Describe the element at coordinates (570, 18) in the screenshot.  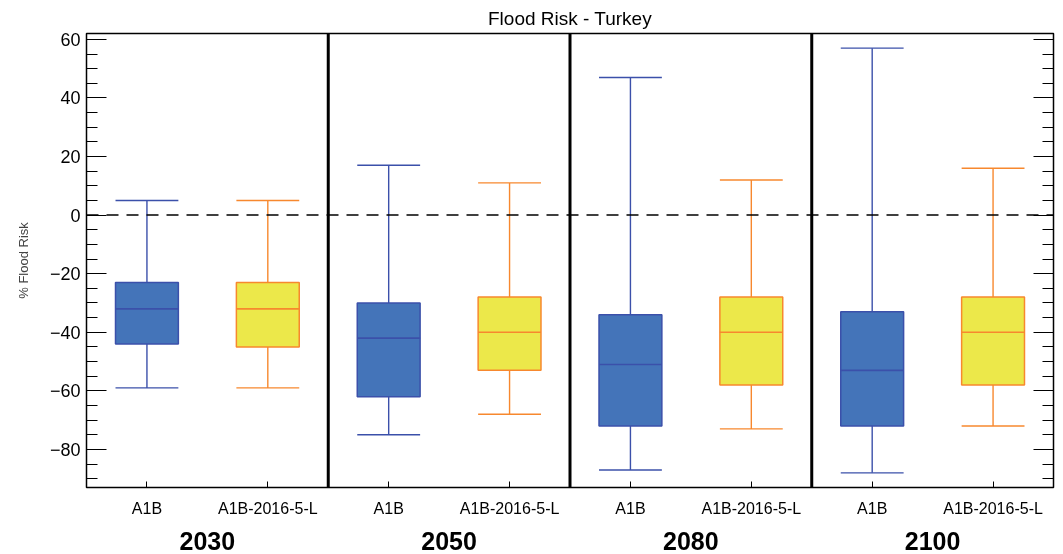
I see `chart-title: Flood Risk - Turkey` at that location.